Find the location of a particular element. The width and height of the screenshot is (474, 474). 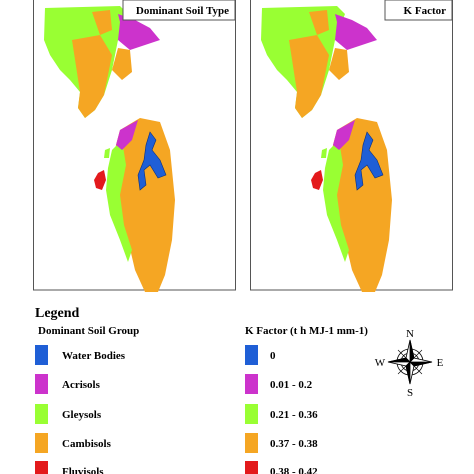

legend-label: 0.37 - 0.38 is located at coordinates (294, 444).